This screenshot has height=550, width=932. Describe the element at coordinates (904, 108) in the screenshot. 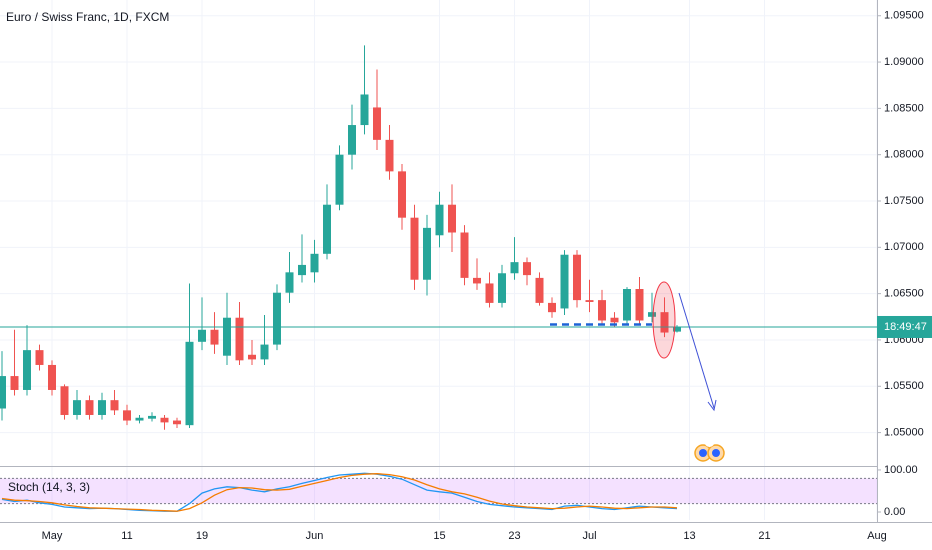

I see `y-tick-label: 1.08500` at that location.